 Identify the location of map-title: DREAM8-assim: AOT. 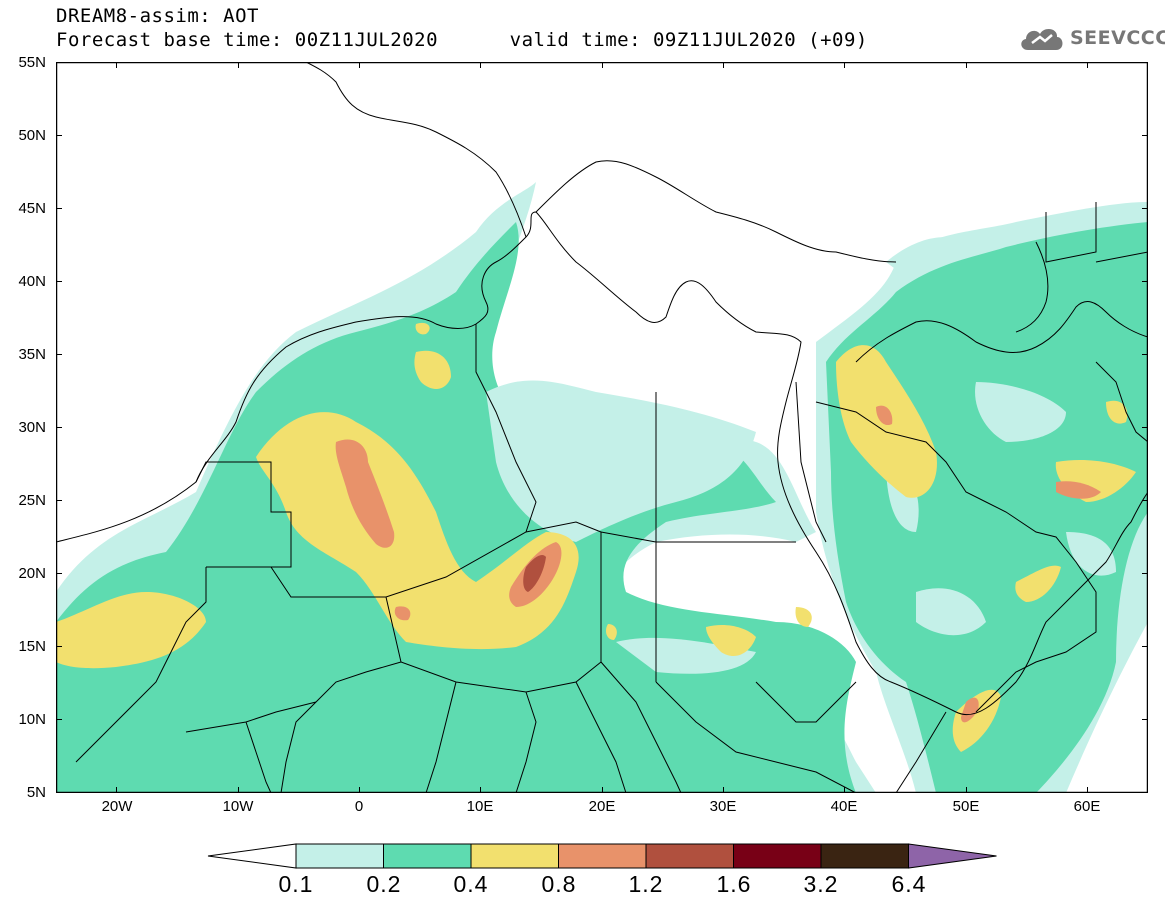
(157, 16).